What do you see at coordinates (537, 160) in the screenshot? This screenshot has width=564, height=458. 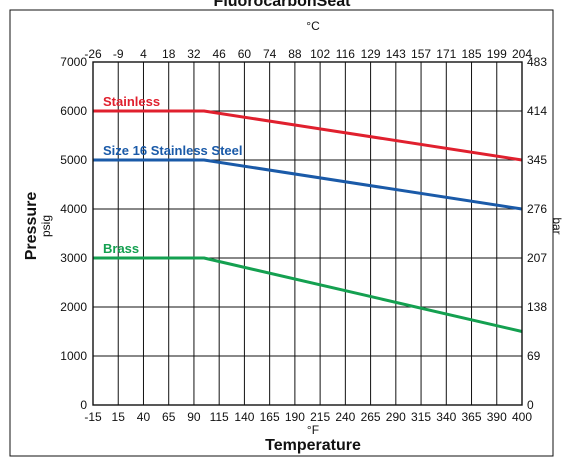 I see `y-tick-label-right: 345` at bounding box center [537, 160].